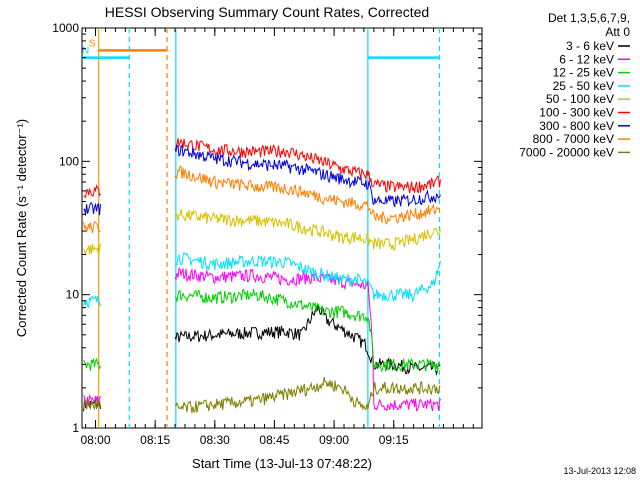 Image resolution: width=640 pixels, height=480 pixels. I want to click on x-tick-label: 08:15, so click(155, 440).